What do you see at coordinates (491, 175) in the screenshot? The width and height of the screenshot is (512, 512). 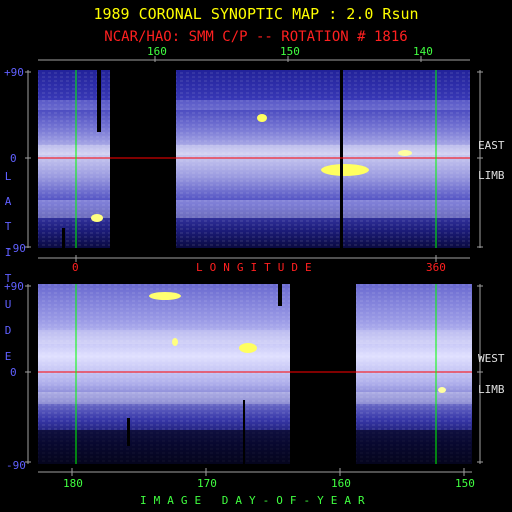 I see `east-limb-label: LIMB` at bounding box center [491, 175].